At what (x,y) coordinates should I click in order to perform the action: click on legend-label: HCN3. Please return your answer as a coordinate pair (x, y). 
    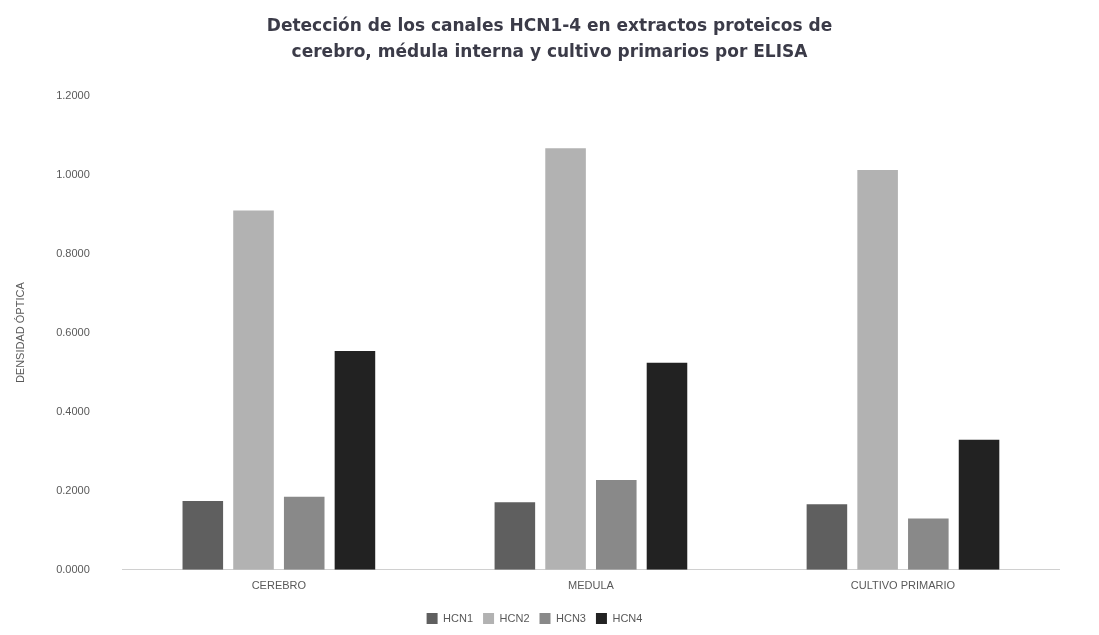
    Looking at the image, I should click on (571, 617).